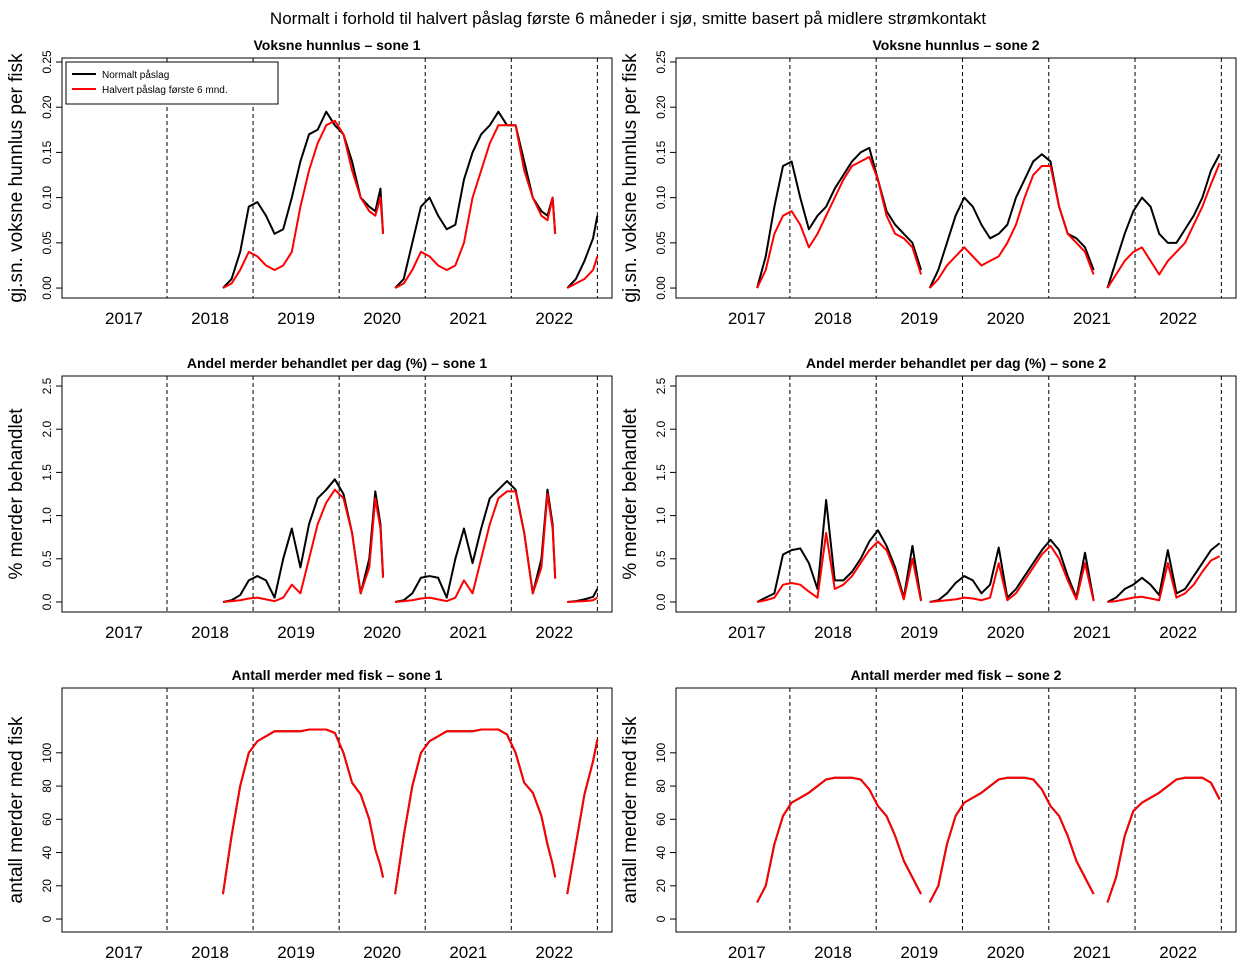 The image size is (1248, 963). I want to click on chart-title: Antall merder med fisk – sone 1, so click(337, 675).